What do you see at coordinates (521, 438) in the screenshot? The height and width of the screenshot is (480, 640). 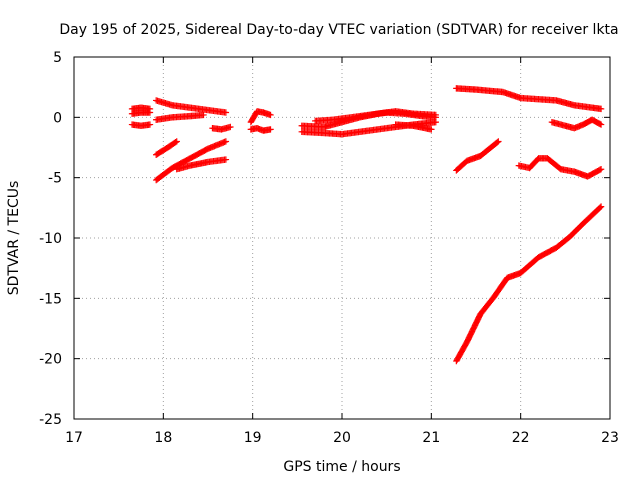 I see `x-tick-label: 22` at bounding box center [521, 438].